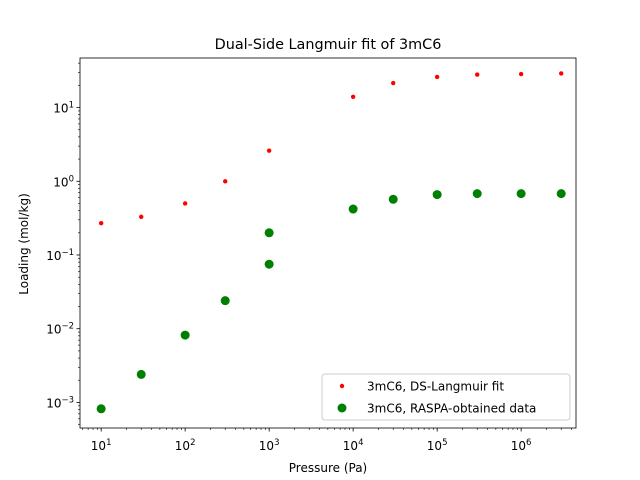 The height and width of the screenshot is (480, 640). I want to click on tick-label-exponent: −2, so click(67, 327).